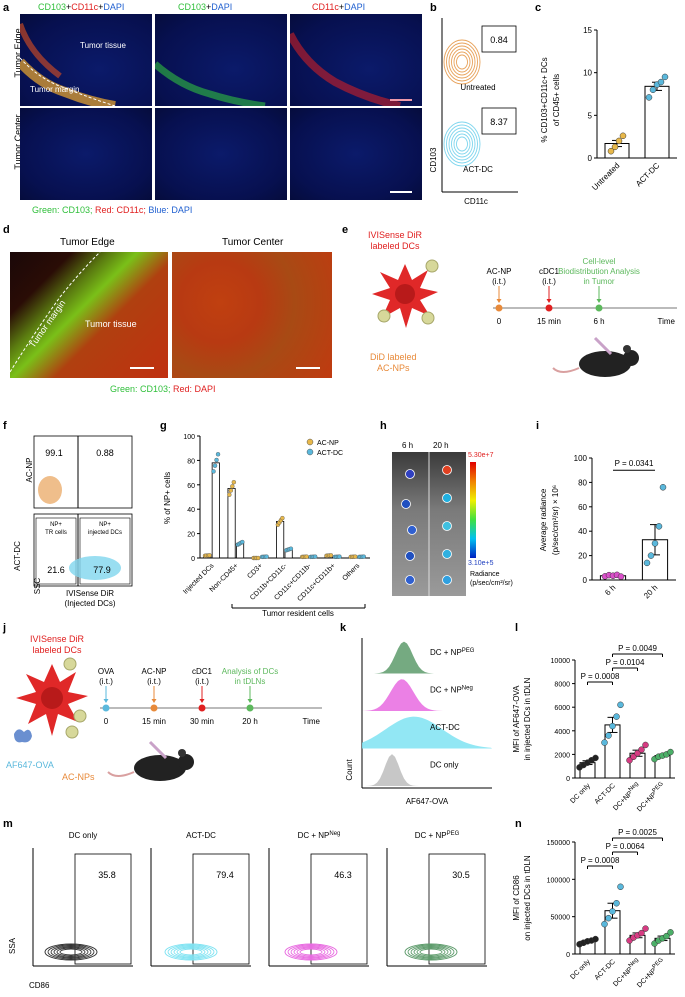  What do you see at coordinates (6, 230) in the screenshot?
I see `panel-d-label: d` at bounding box center [6, 230].